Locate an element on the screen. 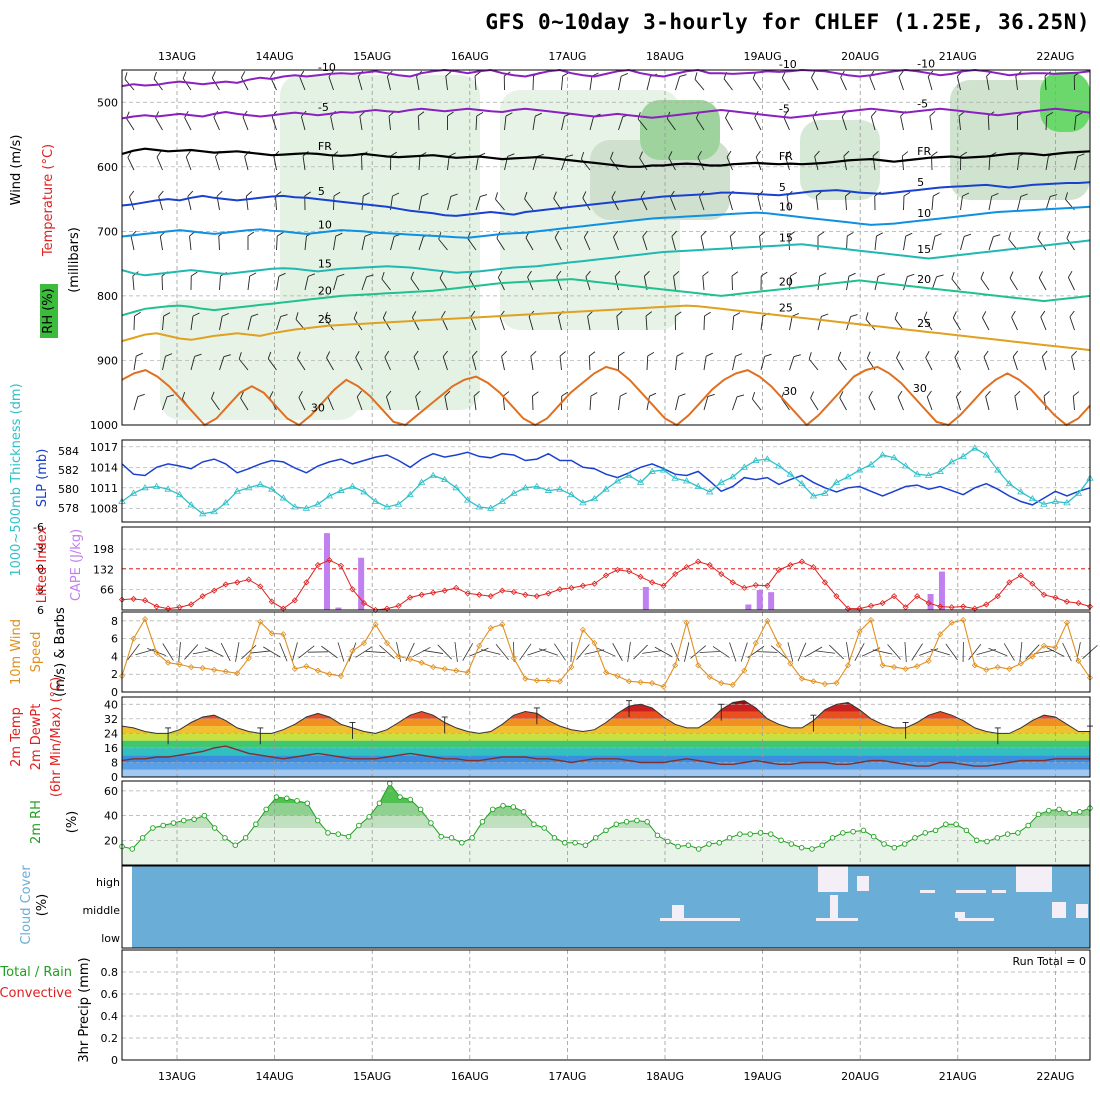  isotherm-label: 30 is located at coordinates (920, 388).